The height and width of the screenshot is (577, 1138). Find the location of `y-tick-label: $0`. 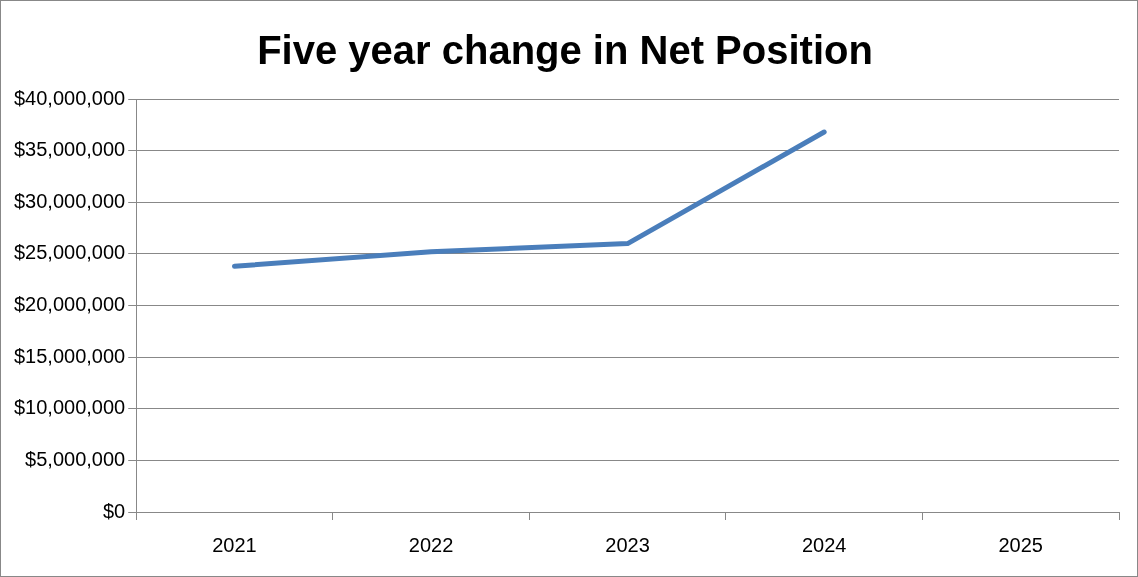

y-tick-label: $0 is located at coordinates (114, 510).